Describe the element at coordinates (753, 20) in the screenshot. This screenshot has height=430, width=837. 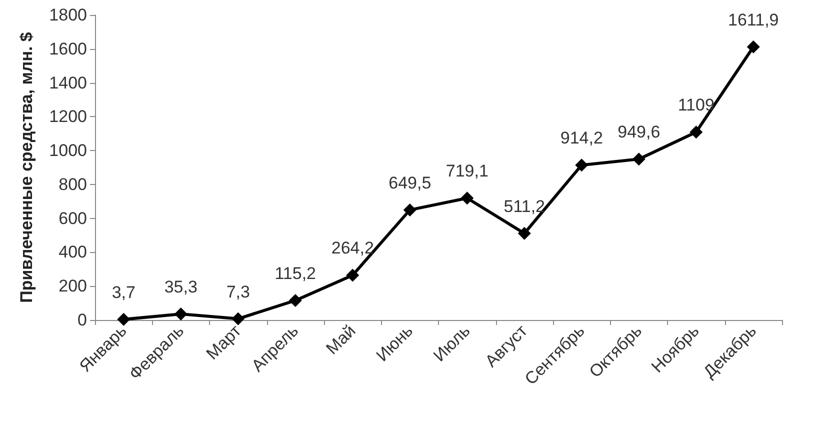
I see `data-label: 1611,9` at that location.